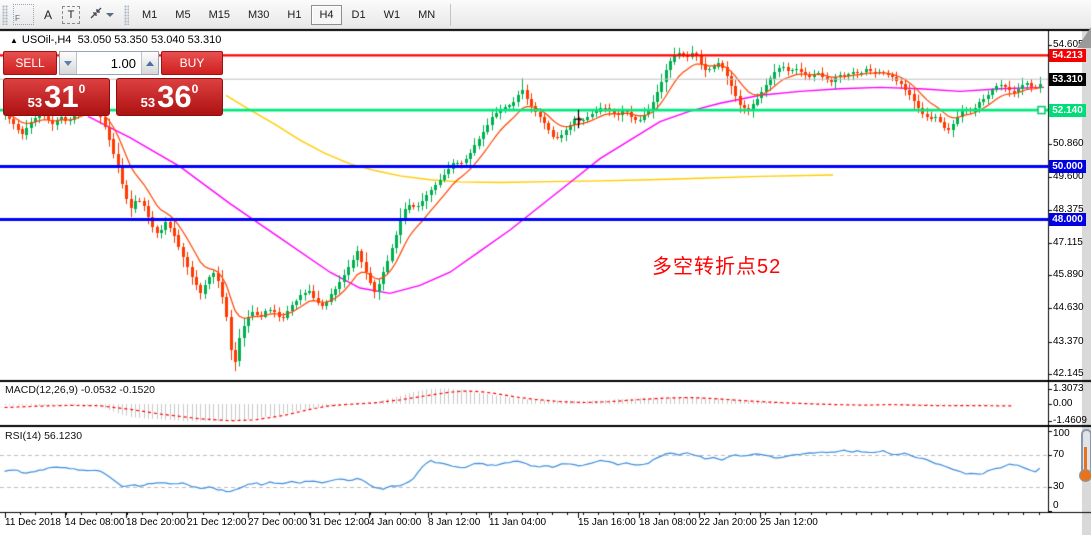  I want to click on time-axis-label: 18 Dec 20:00, so click(156, 522).